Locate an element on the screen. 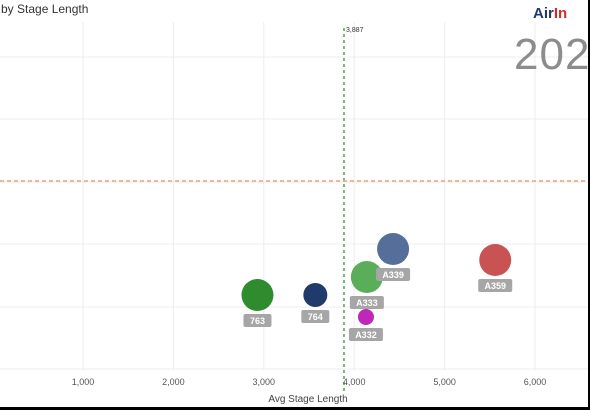  data-point-a359: A359 is located at coordinates (495, 268).